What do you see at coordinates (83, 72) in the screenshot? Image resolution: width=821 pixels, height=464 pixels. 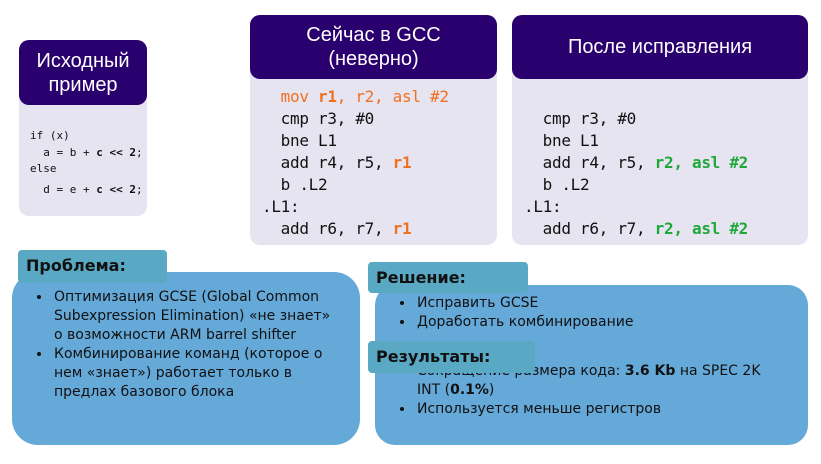 I see `card-title: Исходный пример` at bounding box center [83, 72].